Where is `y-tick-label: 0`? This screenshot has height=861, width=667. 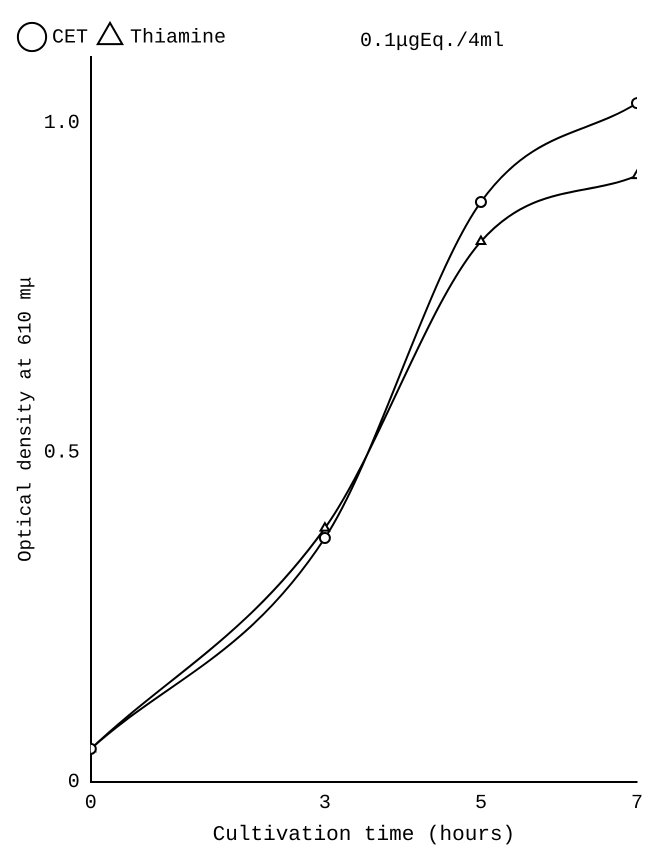 y-tick-label: 0 is located at coordinates (74, 782).